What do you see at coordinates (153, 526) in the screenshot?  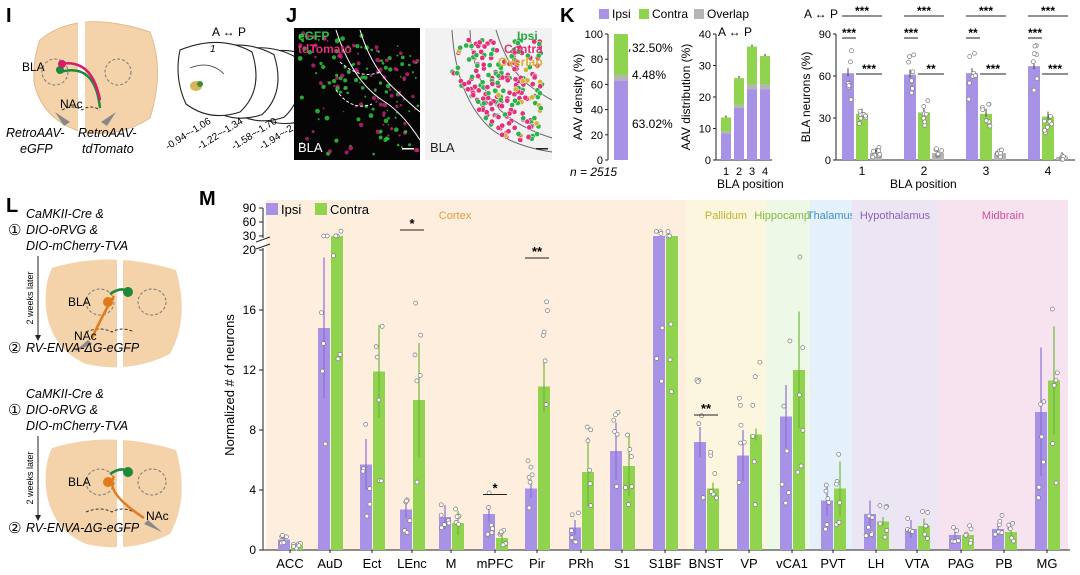 I see `injection-needle` at bounding box center [153, 526].